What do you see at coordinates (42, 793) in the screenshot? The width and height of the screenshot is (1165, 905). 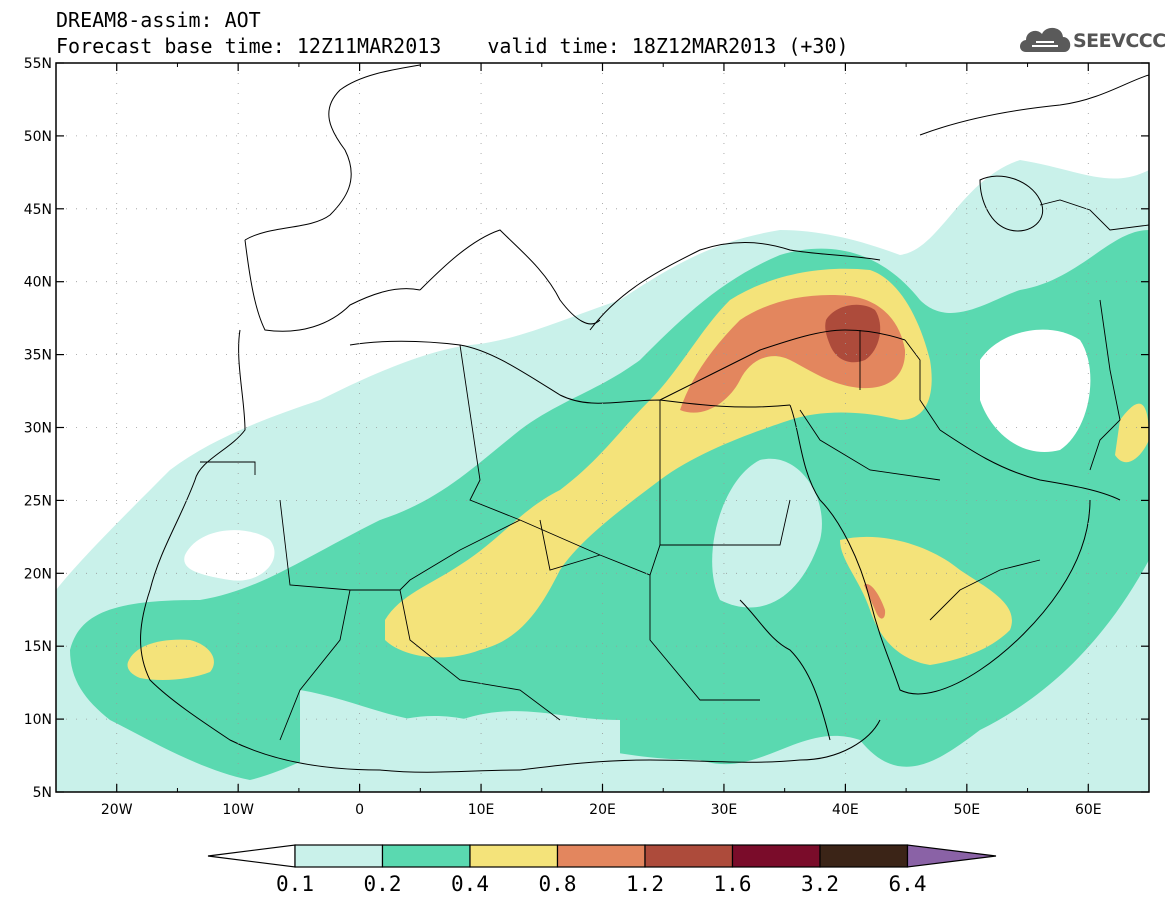 I see `lat-label: 5N` at bounding box center [42, 793].